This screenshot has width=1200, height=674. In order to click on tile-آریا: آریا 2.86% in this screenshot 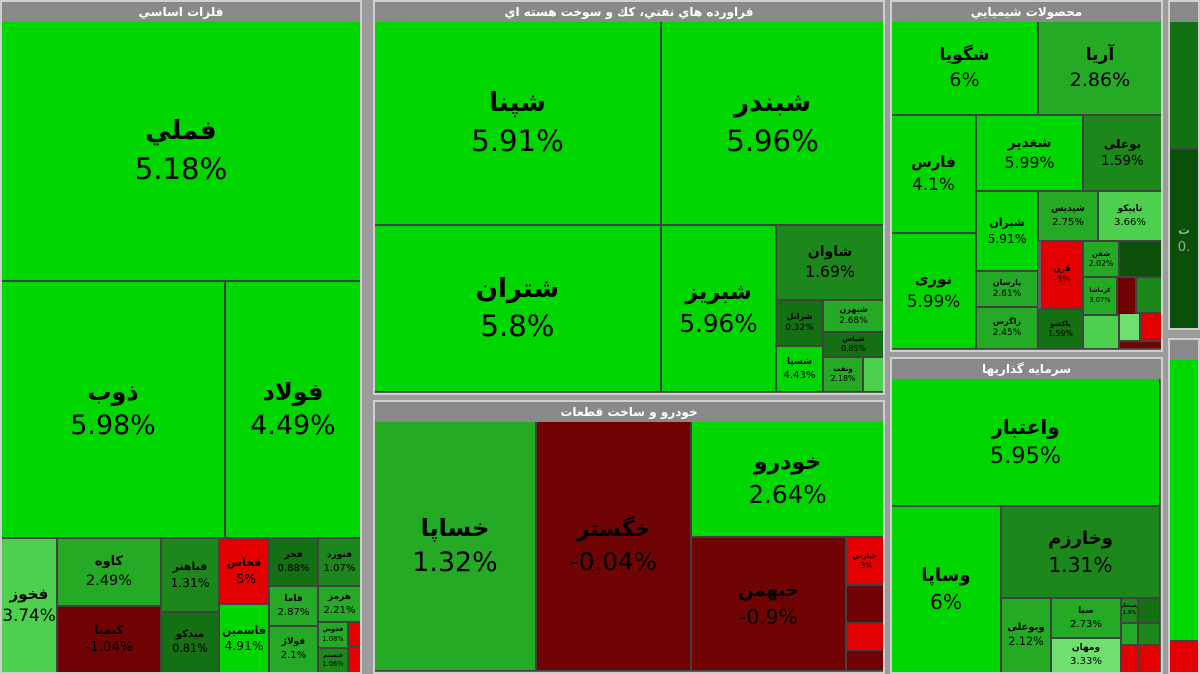, I will do `click(1099, 68)`.